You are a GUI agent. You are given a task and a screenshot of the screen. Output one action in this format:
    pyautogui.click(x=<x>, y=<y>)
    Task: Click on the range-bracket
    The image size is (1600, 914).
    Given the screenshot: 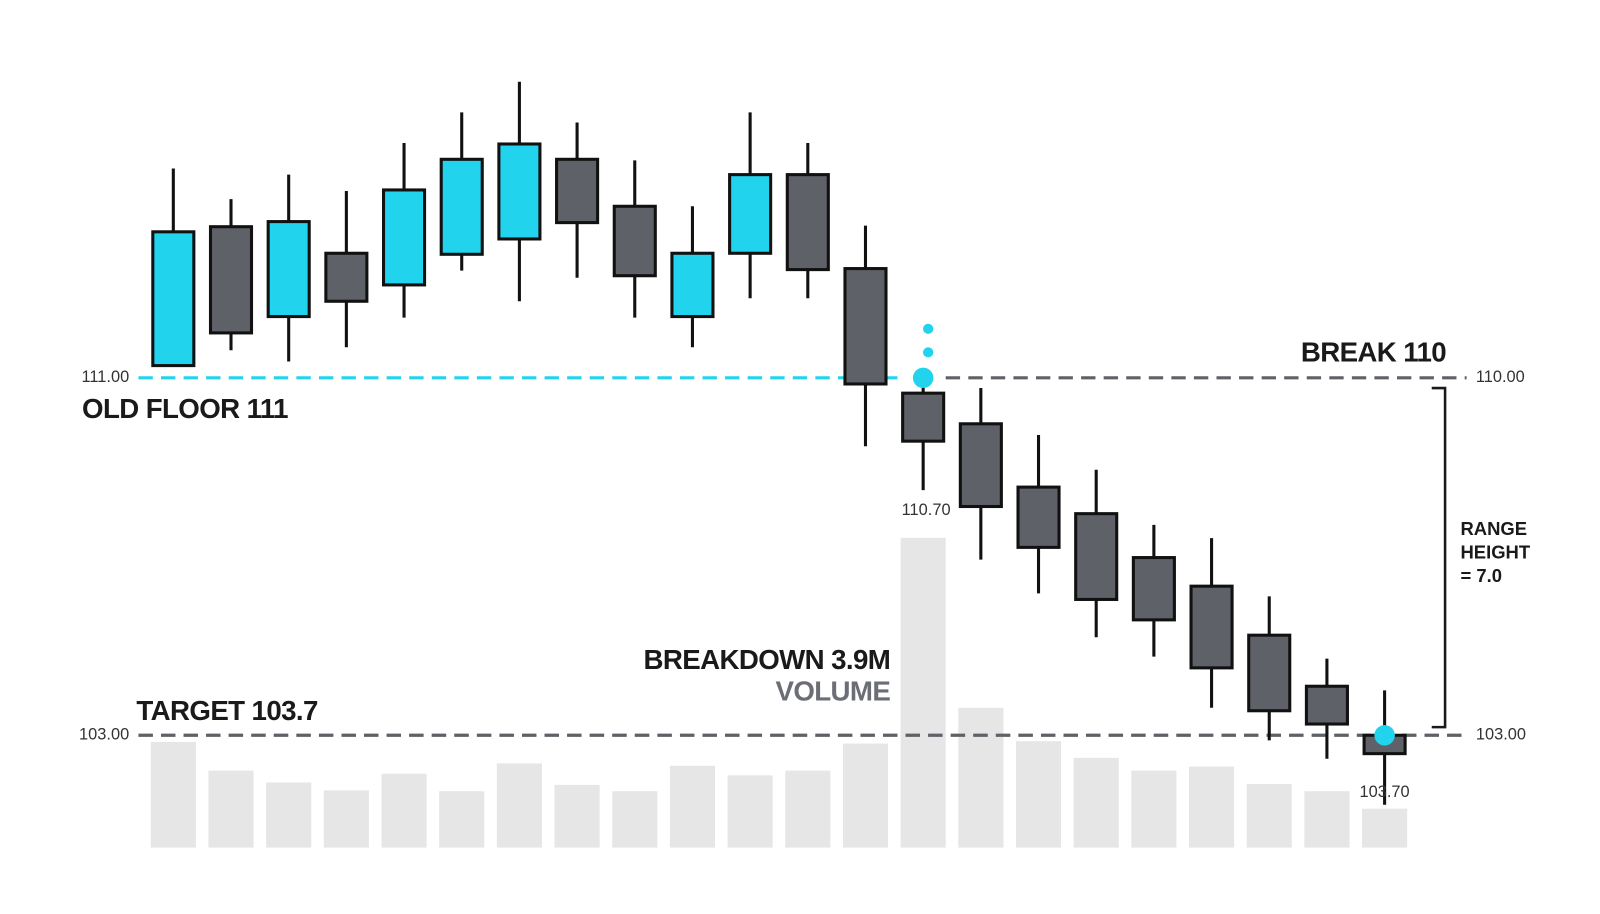 What is the action you would take?
    pyautogui.click(x=1439, y=557)
    